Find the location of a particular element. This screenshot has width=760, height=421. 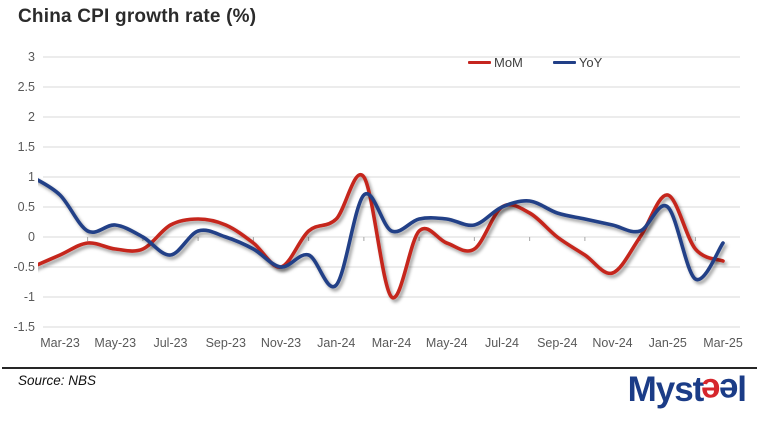

y-axis-label: 2 is located at coordinates (31, 117).